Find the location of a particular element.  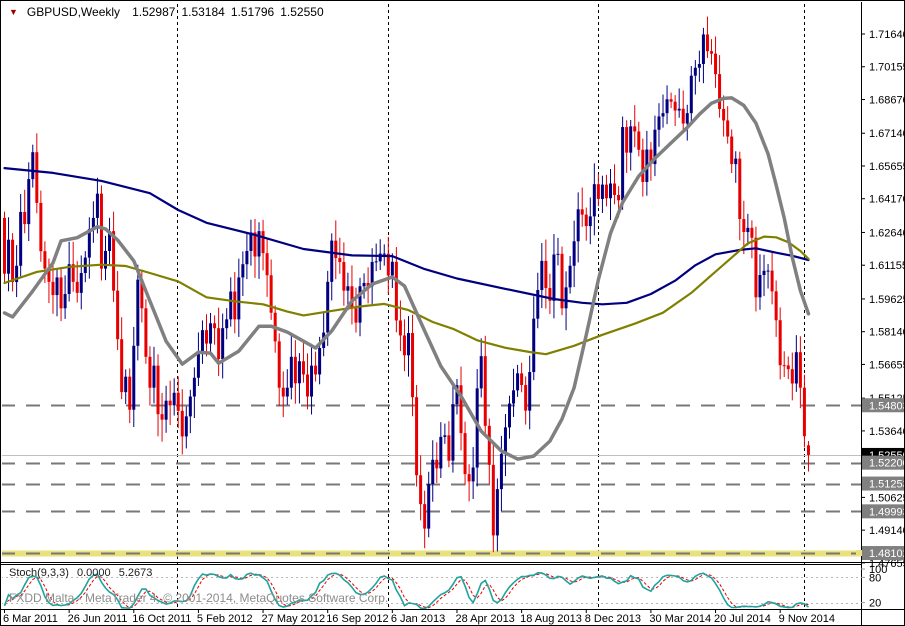

price-tick-label: 1.65655 is located at coordinates (887, 167).